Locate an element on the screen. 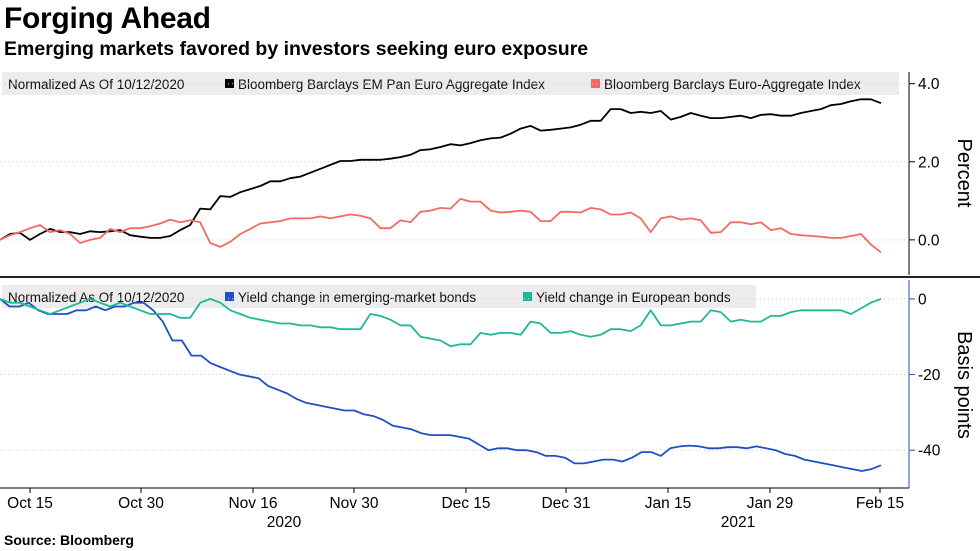 The image size is (980, 551). euro-index-legend-label: Bloomberg Barclays Euro-Aggregate Index is located at coordinates (732, 84).